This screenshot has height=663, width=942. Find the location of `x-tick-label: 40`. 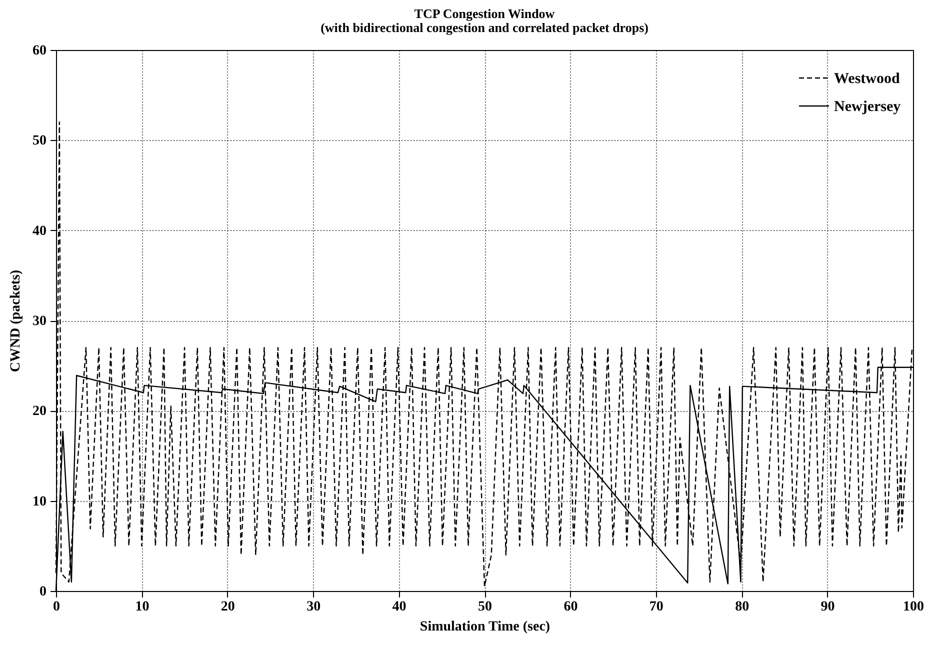

x-tick-label: 40 is located at coordinates (399, 607).